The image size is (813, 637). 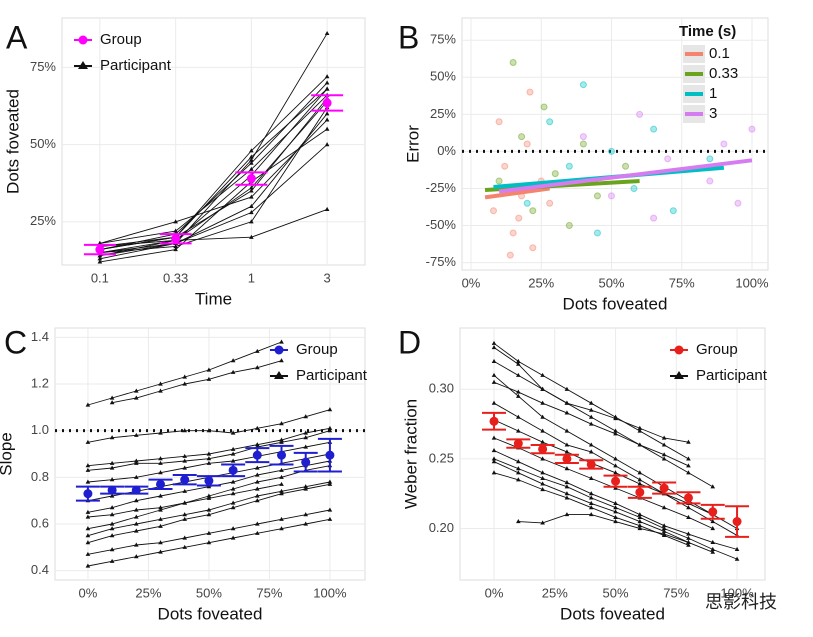 I want to click on panel-label: C, so click(x=15, y=342).